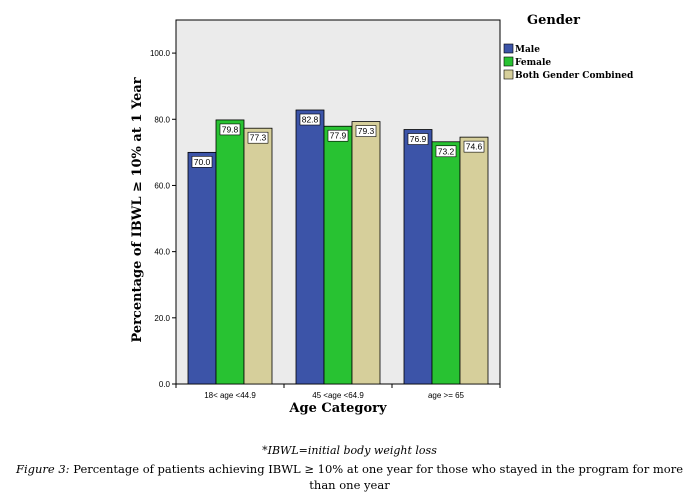  Describe the element at coordinates (533, 63) in the screenshot. I see `legend-label: Female` at that location.